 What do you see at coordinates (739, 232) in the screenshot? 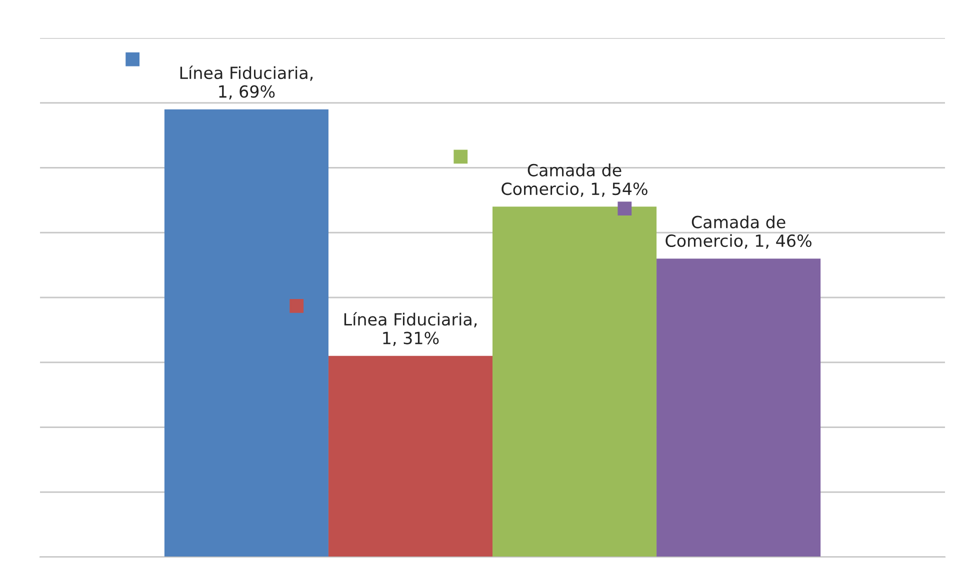
I see `data-label: Camada de Comercio, 1, 46%` at bounding box center [739, 232].